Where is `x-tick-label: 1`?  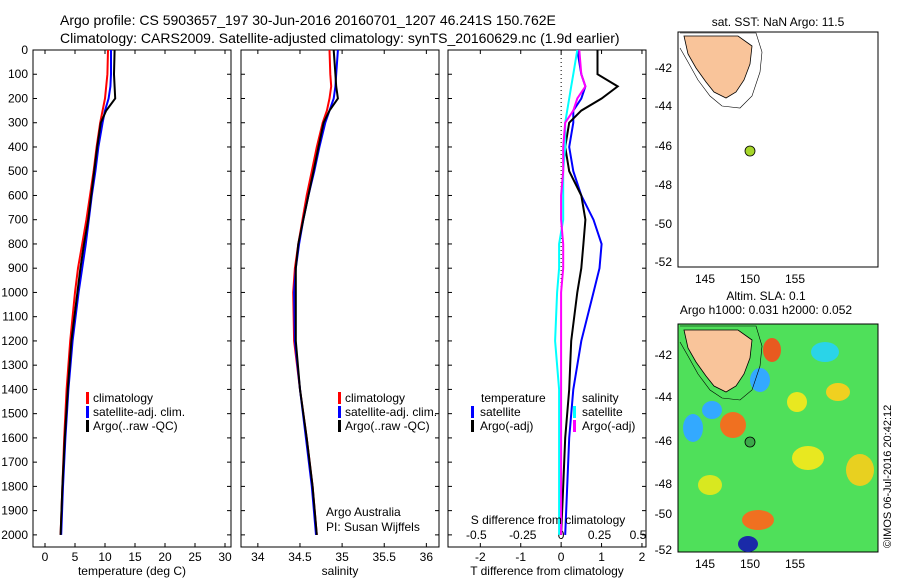
x-tick-label: 1 is located at coordinates (601, 557).